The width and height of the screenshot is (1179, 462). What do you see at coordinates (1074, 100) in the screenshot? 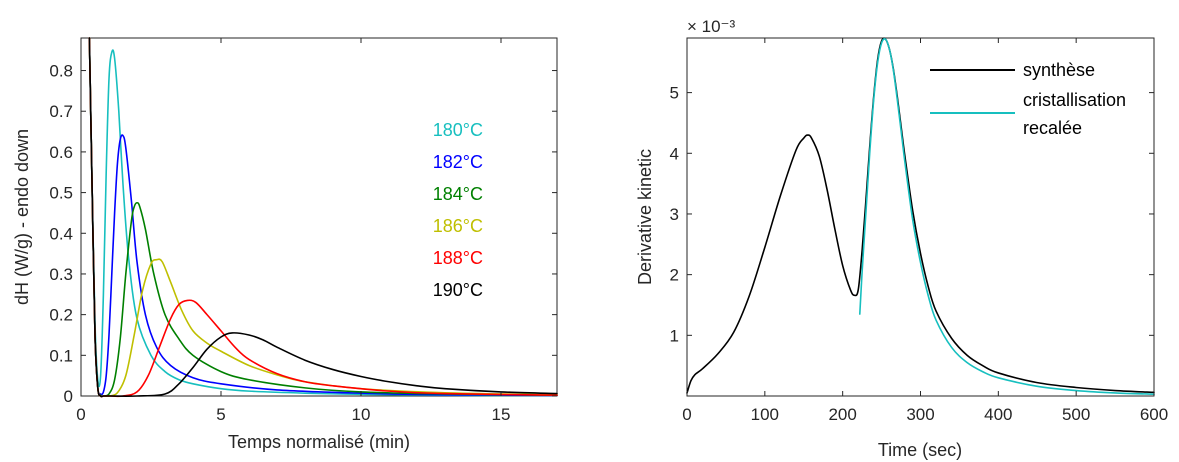
I see `legend-label-cristallisation: cristallisation` at bounding box center [1074, 100].